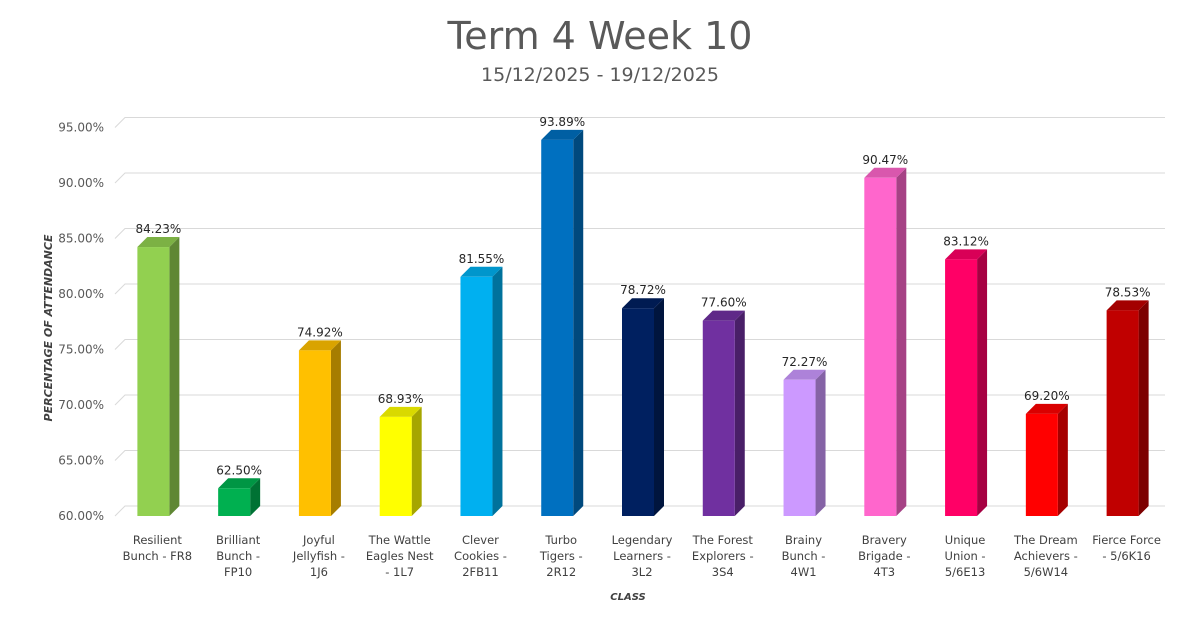 This screenshot has height=620, width=1200. What do you see at coordinates (724, 303) in the screenshot?
I see `data-label: 77.60%` at bounding box center [724, 303].